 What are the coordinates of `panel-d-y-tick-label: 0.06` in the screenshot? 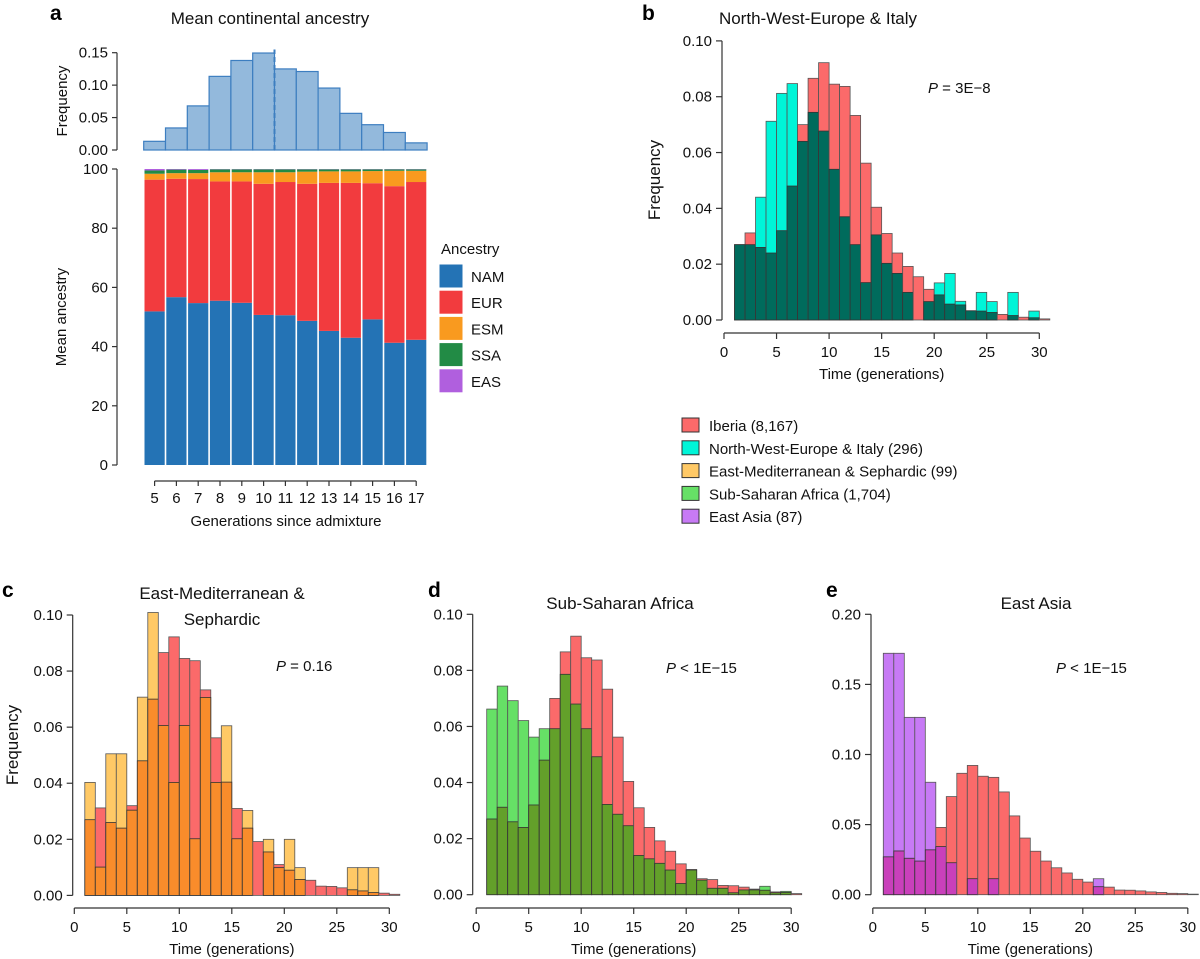 It's located at (447, 726).